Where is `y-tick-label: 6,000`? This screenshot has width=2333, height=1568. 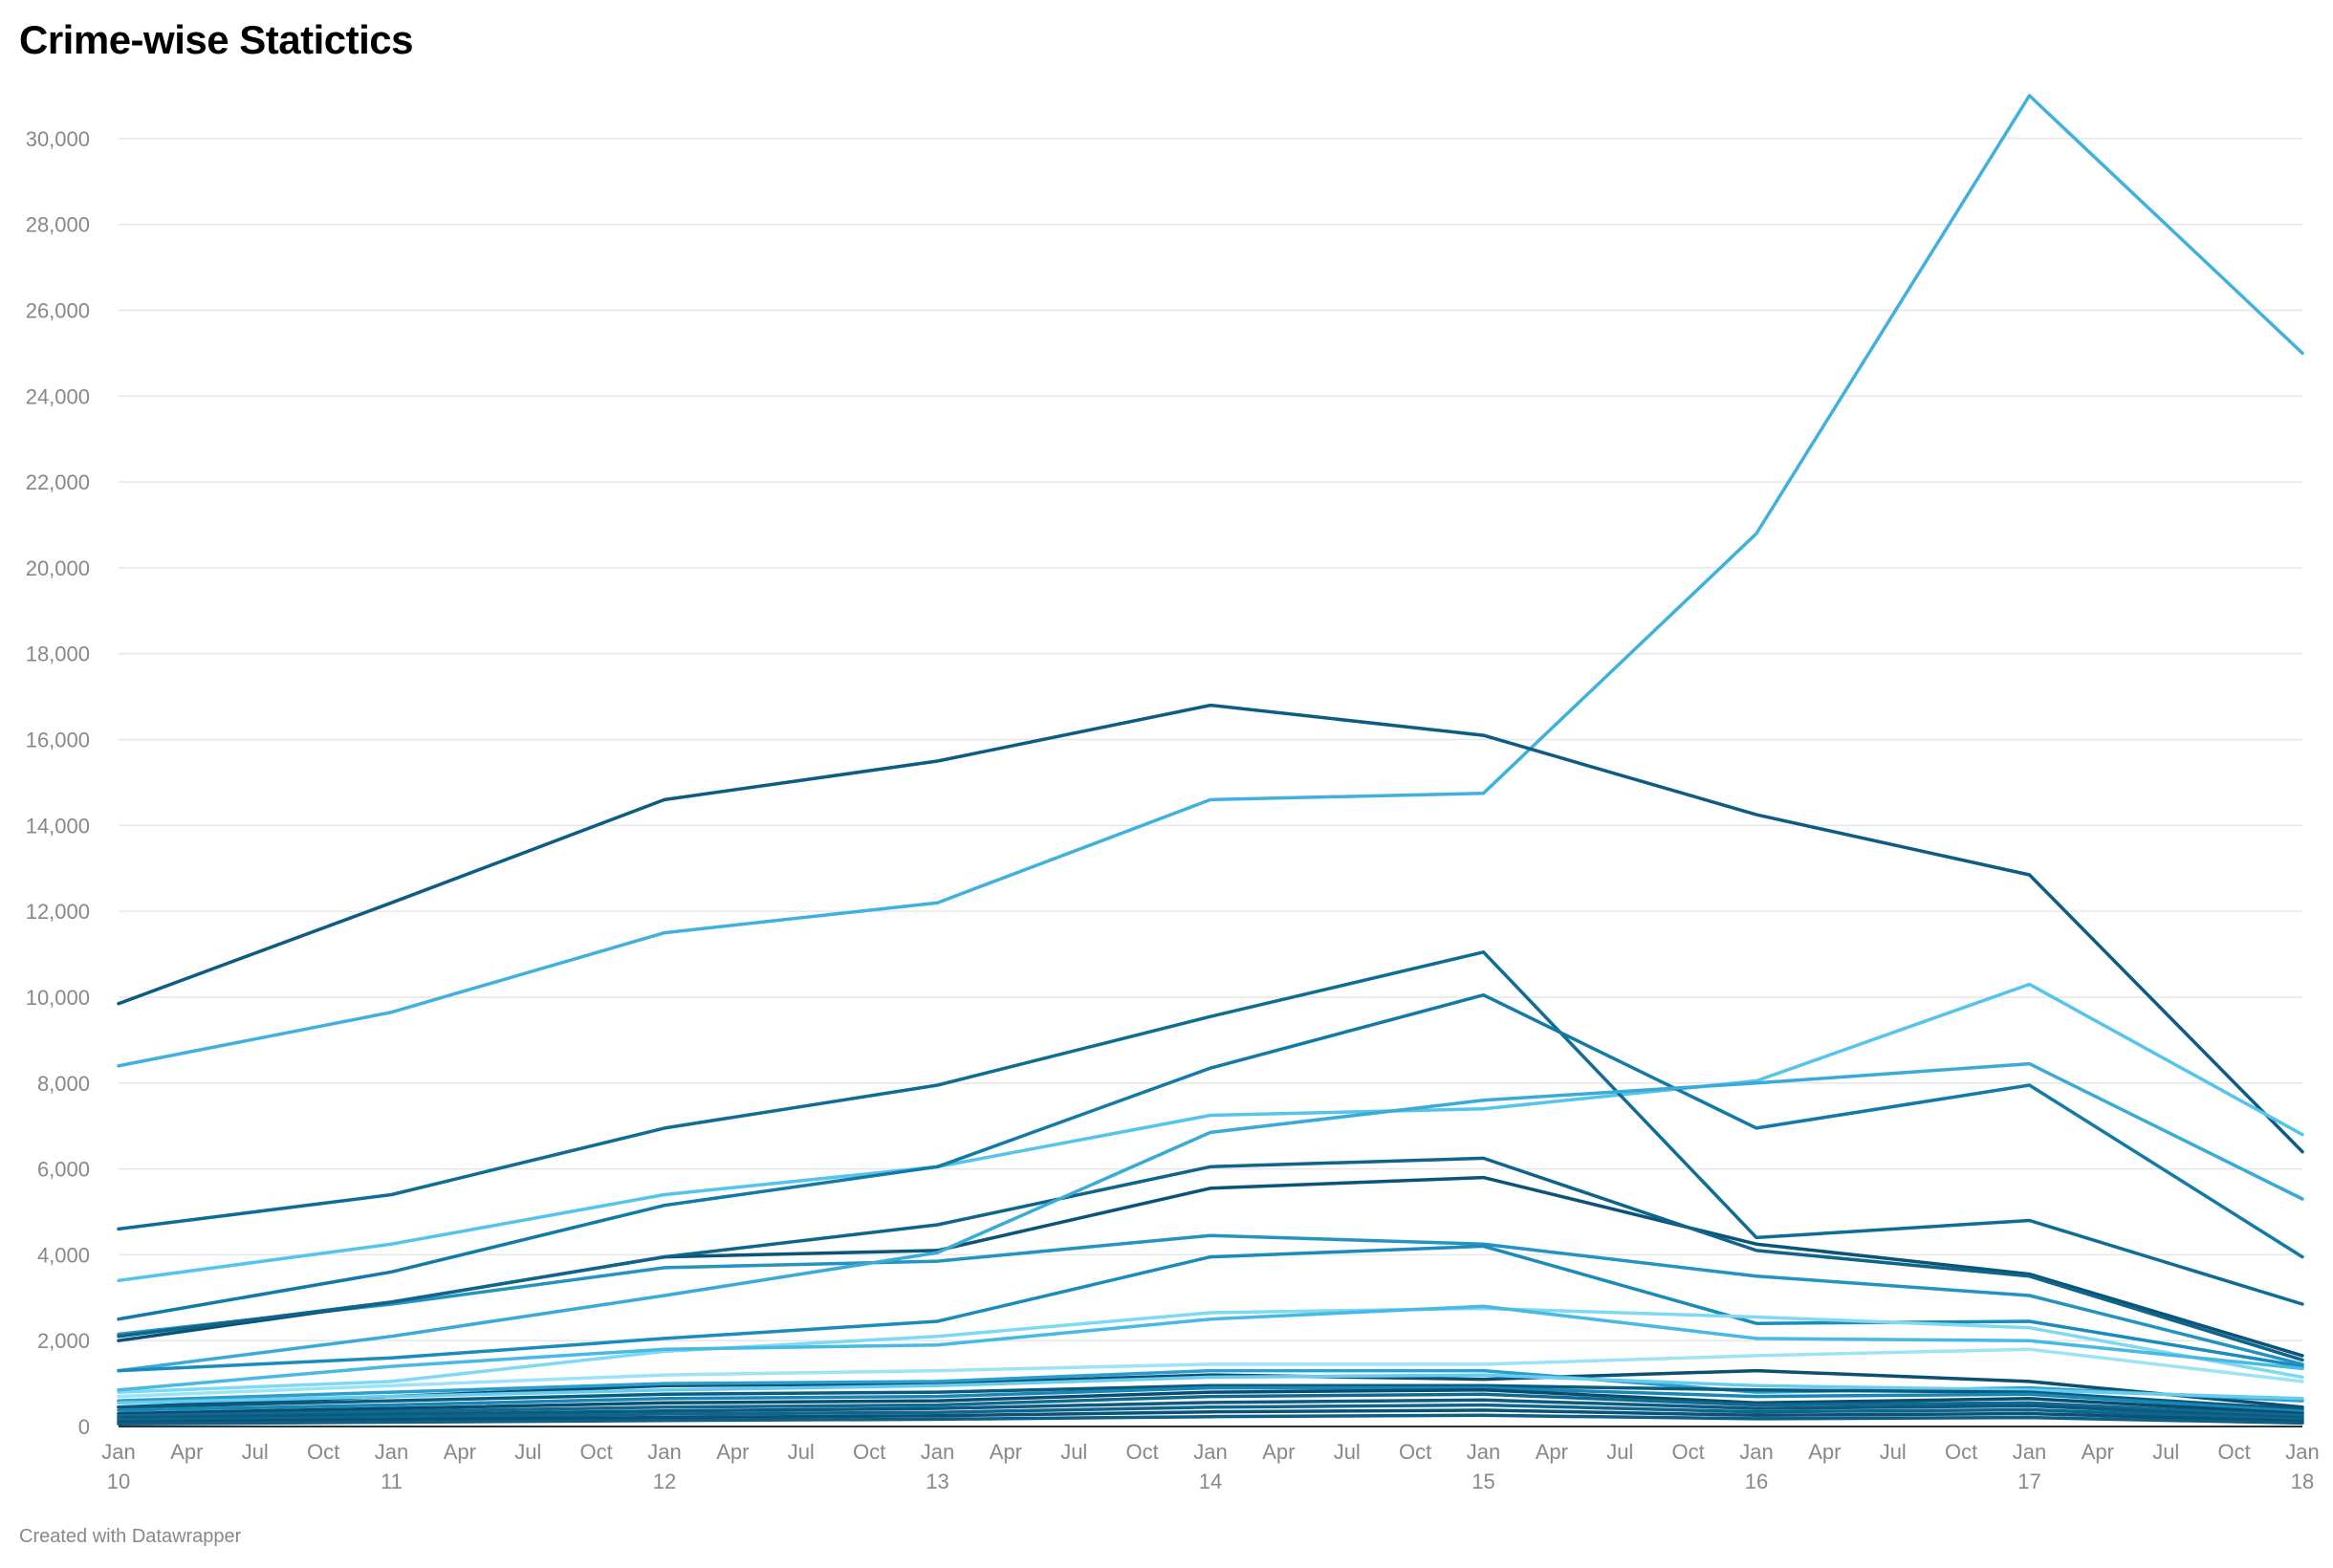
y-tick-label: 6,000 is located at coordinates (63, 1170).